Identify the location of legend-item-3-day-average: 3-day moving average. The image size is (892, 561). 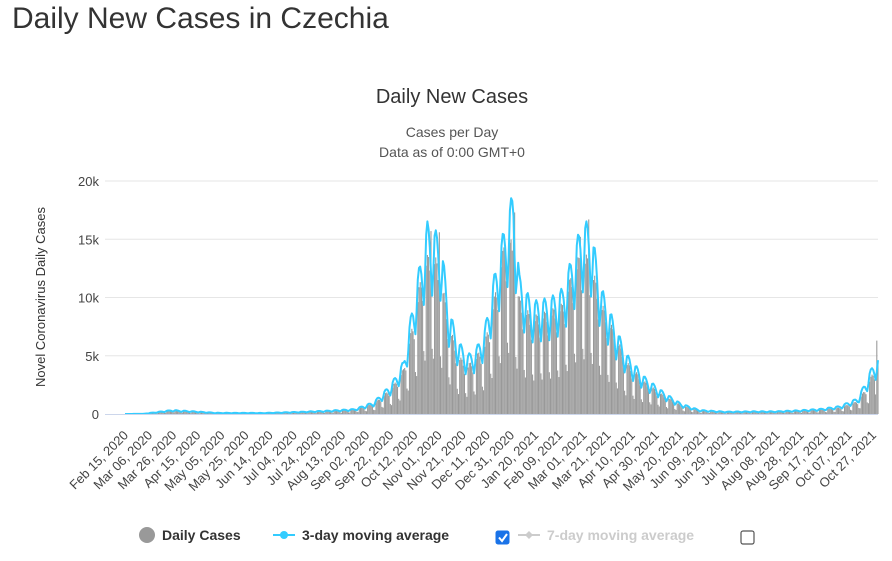
(361, 535).